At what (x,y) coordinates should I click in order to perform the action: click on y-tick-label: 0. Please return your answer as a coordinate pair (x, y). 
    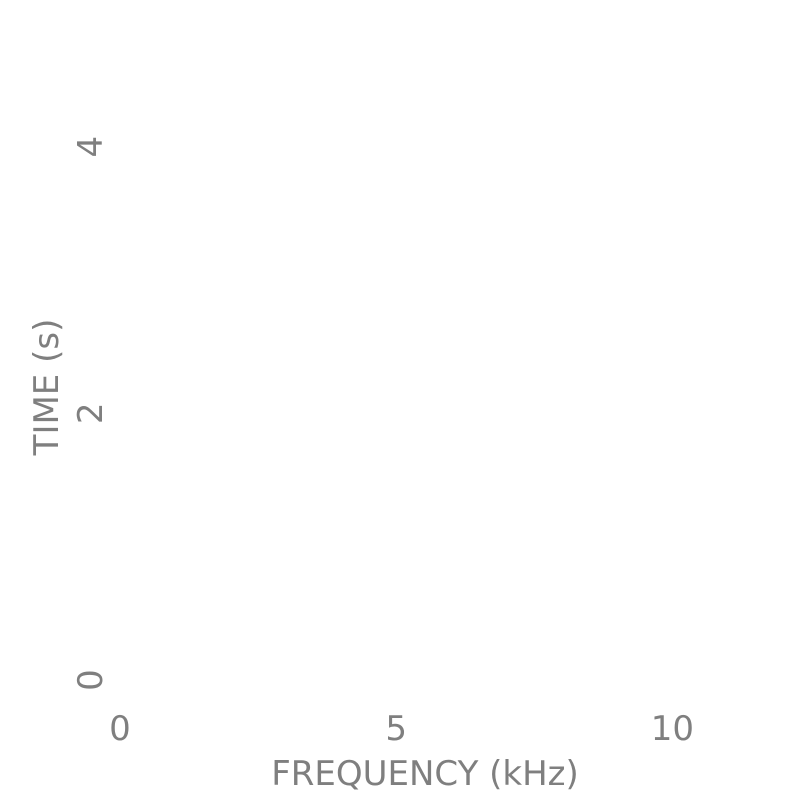
    Looking at the image, I should click on (91, 680).